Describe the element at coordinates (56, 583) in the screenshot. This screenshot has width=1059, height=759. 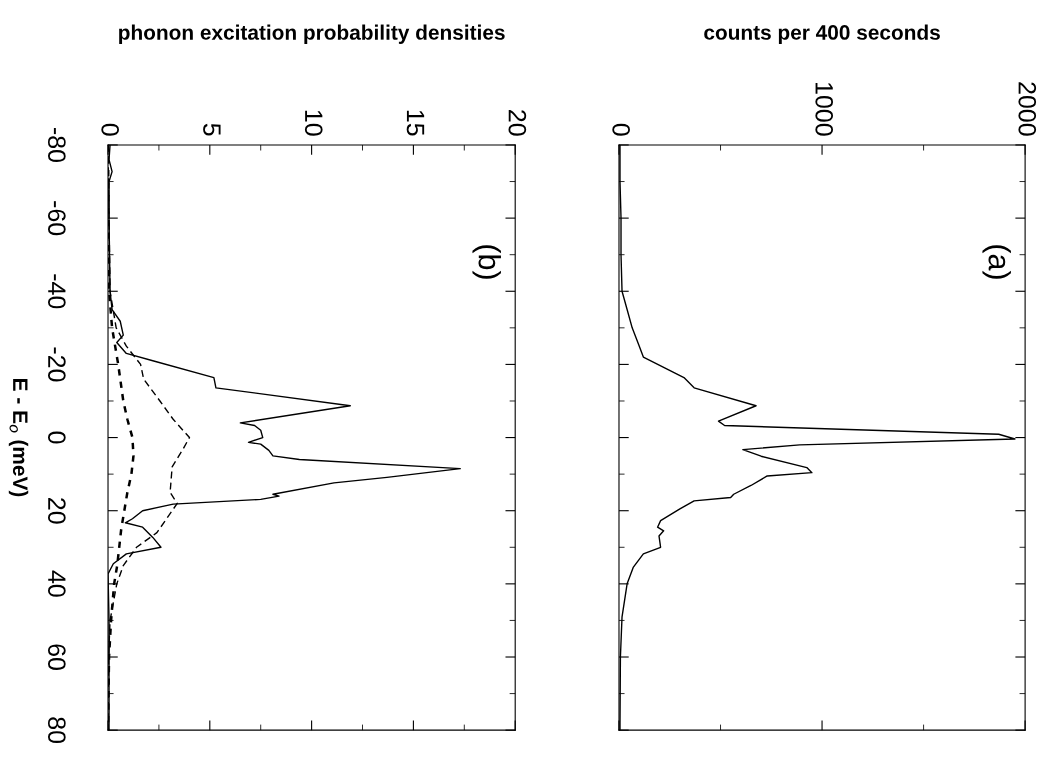
I see `y-tick-label: 40` at that location.